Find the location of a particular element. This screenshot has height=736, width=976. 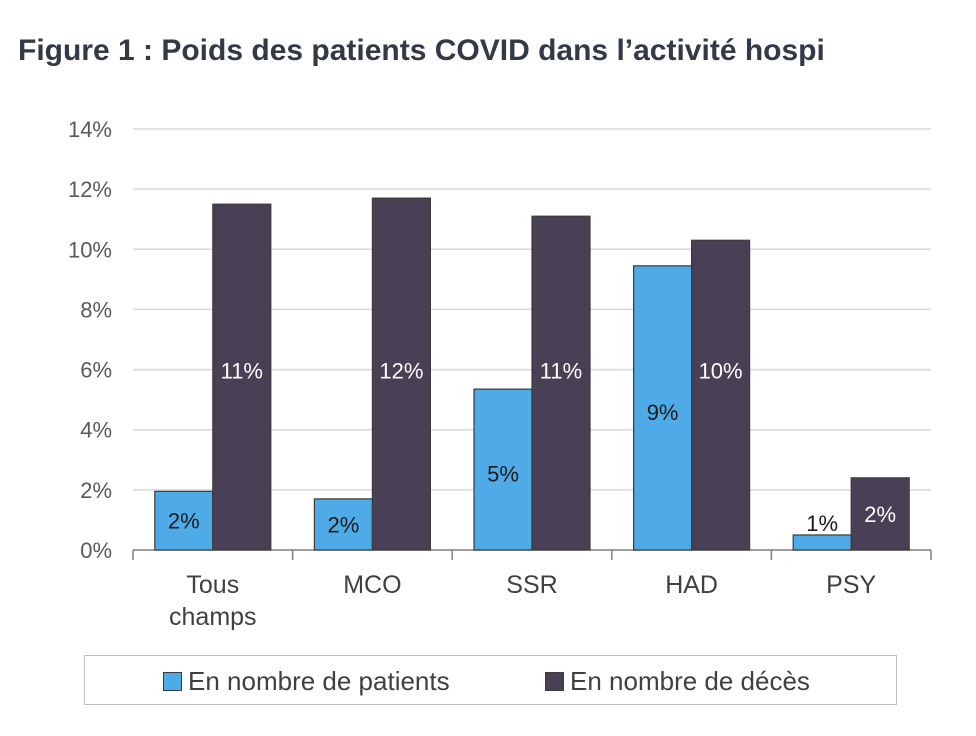

data-label-patients: 5% is located at coordinates (503, 474).